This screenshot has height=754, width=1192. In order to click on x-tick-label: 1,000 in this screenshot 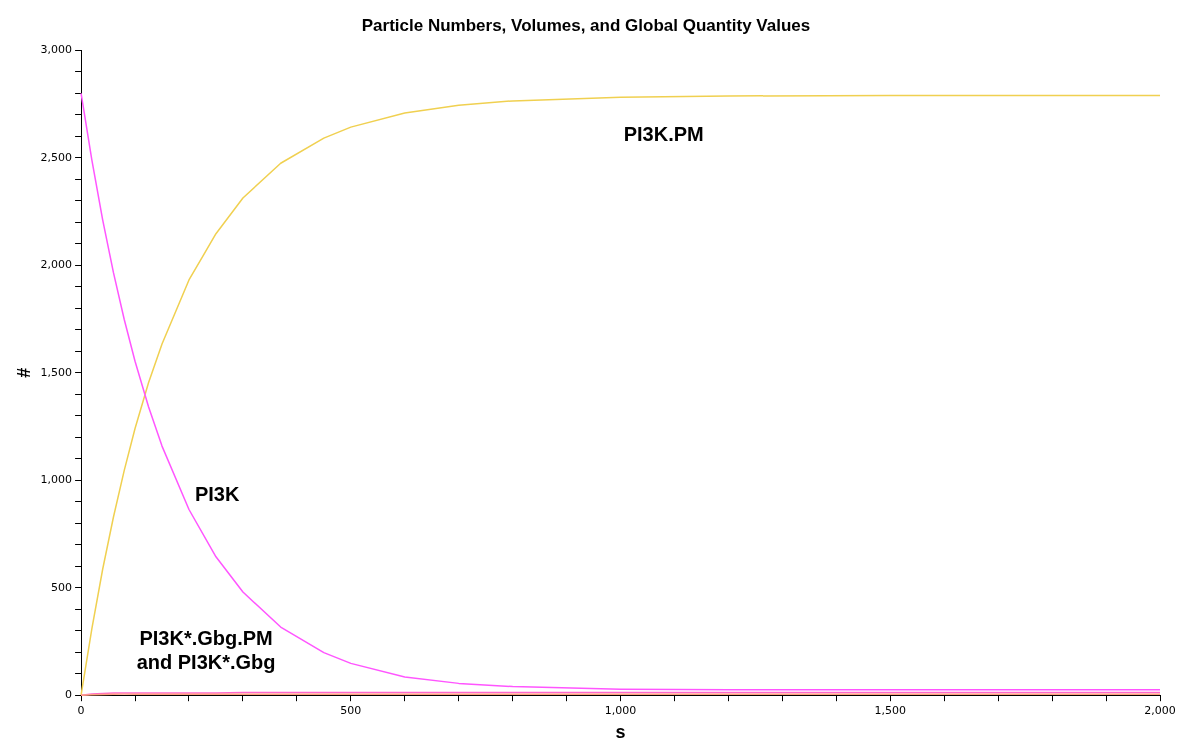, I will do `click(620, 710)`.